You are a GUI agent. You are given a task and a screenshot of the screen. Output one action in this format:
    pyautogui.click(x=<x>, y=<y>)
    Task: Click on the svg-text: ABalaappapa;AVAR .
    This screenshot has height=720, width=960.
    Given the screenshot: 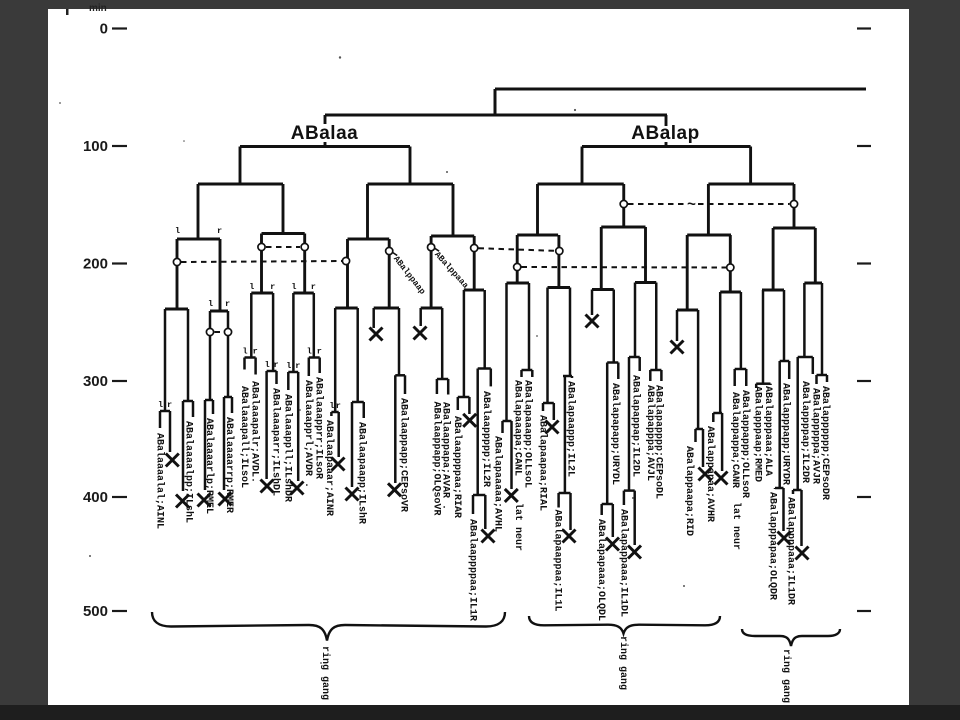 What is the action you would take?
    pyautogui.click(x=446, y=456)
    